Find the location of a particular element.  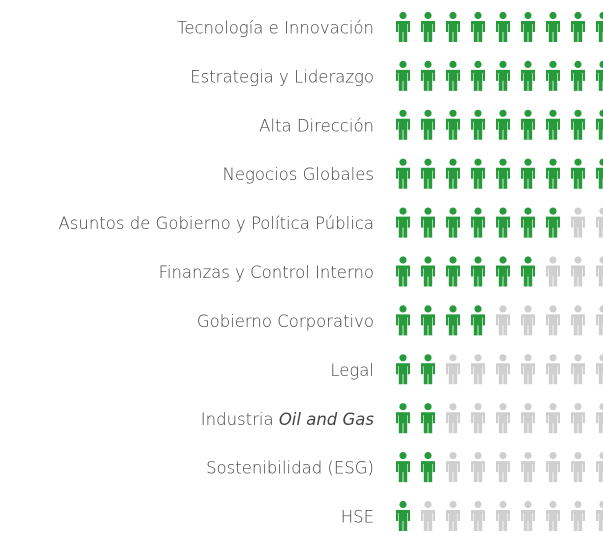

filled-icons is located at coordinates (499, 26).